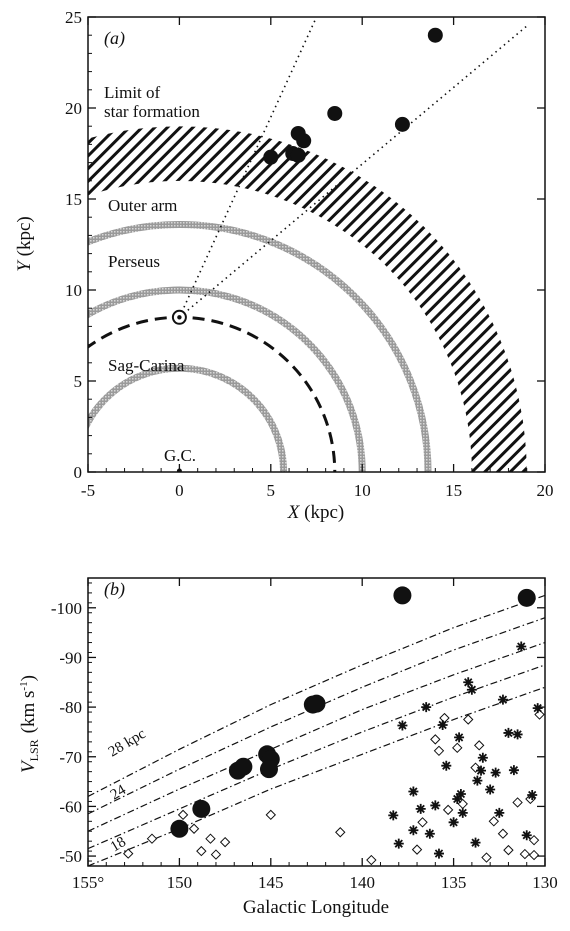 This screenshot has height=931, width=570. What do you see at coordinates (70, 707) in the screenshot?
I see `panel-b-y-tick-label: -80` at bounding box center [70, 707].